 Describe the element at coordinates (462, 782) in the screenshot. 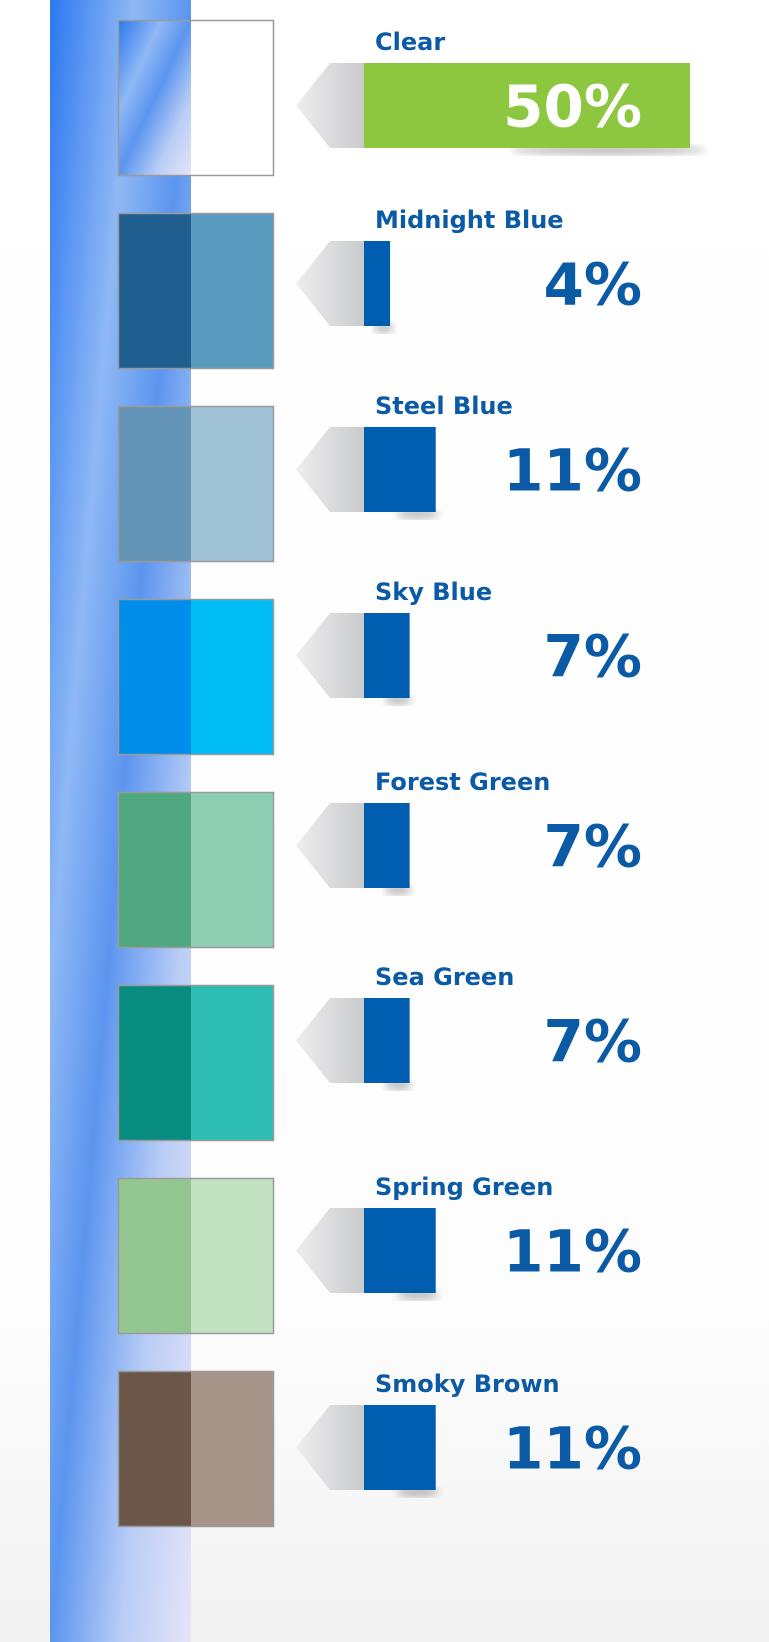

I see `category-label: Forest Green` at that location.